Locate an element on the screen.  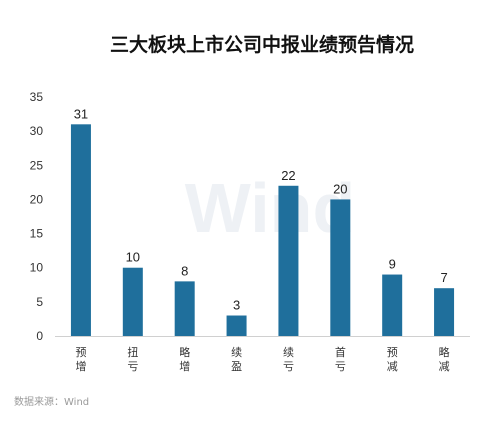
y-tick-label: 15 is located at coordinates (37, 234).